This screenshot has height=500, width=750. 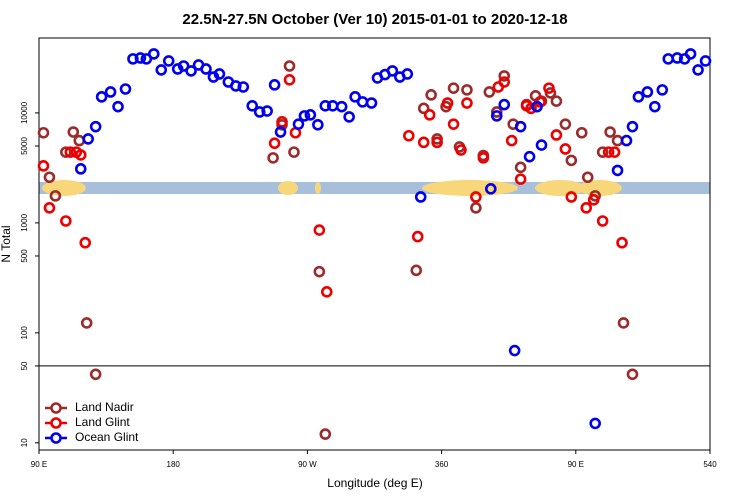 What do you see at coordinates (6, 243) in the screenshot?
I see `y-axis-label: N Total` at bounding box center [6, 243].